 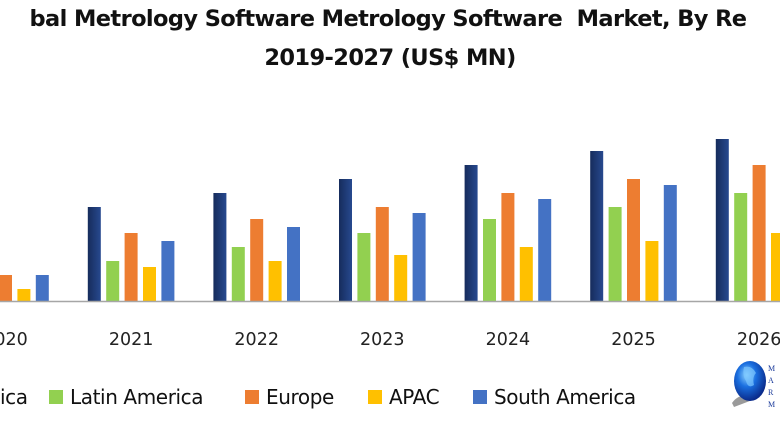 What do you see at coordinates (293, 264) in the screenshot?
I see `bar-south-america-2022` at bounding box center [293, 264].